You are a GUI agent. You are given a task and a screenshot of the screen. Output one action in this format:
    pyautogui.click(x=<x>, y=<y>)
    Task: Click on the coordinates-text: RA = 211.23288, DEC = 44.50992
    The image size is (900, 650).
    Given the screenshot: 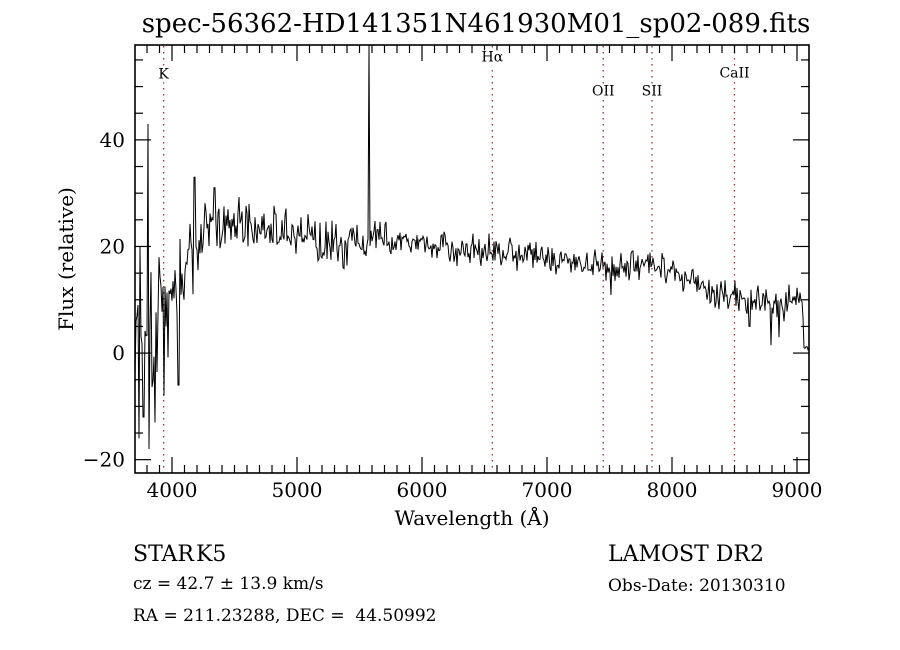 What is the action you would take?
    pyautogui.click(x=285, y=616)
    